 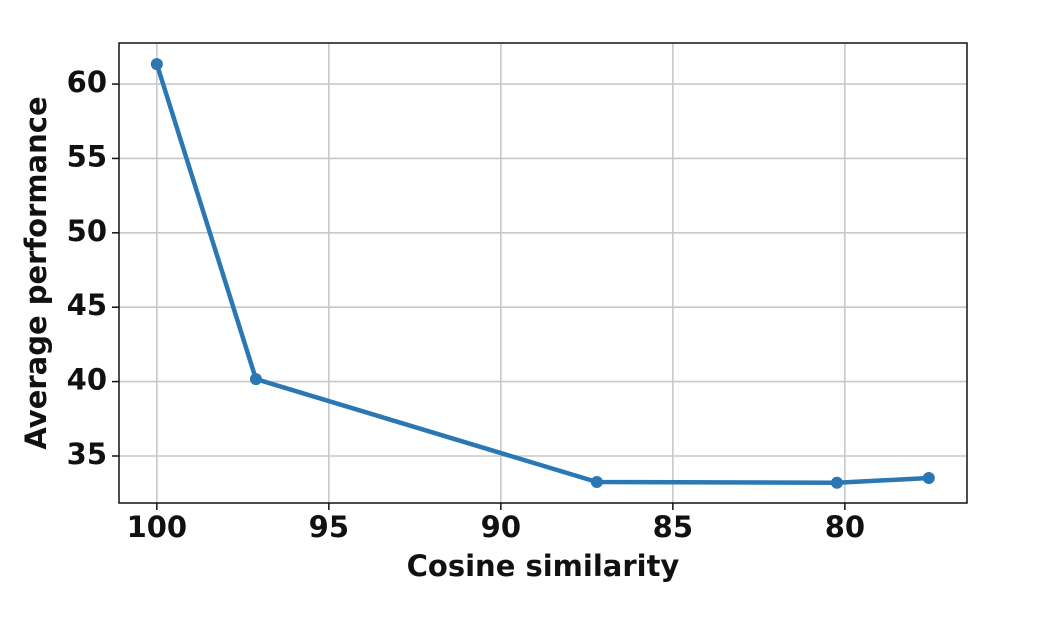 I want to click on x-axis-label: Cosine similarity, so click(x=543, y=566).